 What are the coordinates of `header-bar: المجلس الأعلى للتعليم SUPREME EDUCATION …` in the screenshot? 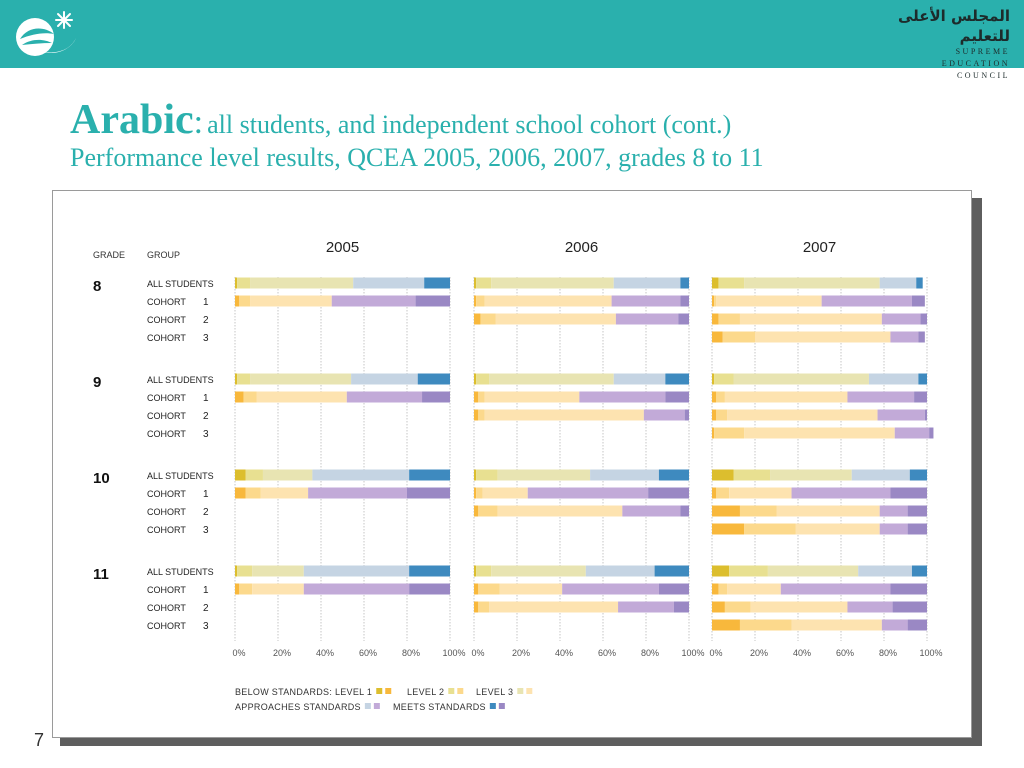 It's located at (512, 40).